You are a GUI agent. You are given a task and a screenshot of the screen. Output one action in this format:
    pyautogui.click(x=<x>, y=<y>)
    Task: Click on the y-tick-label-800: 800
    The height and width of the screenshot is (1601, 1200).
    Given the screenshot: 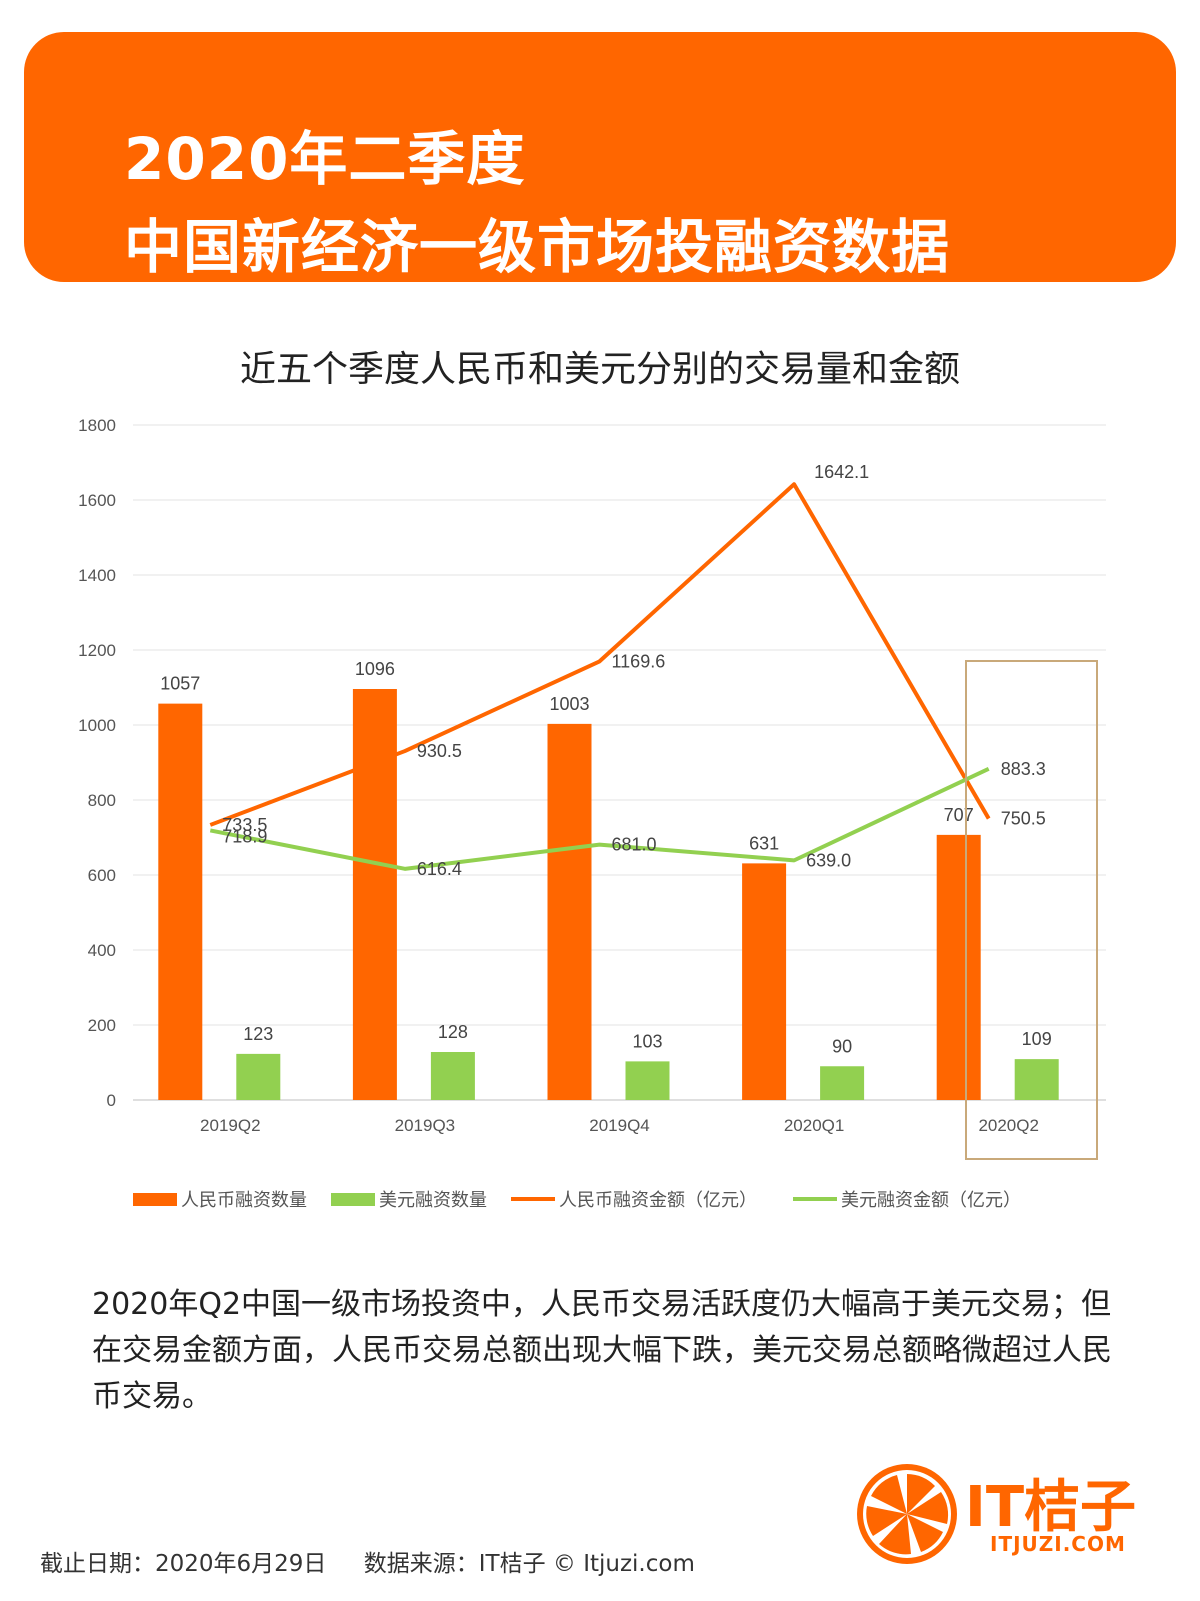 What is the action you would take?
    pyautogui.click(x=102, y=800)
    